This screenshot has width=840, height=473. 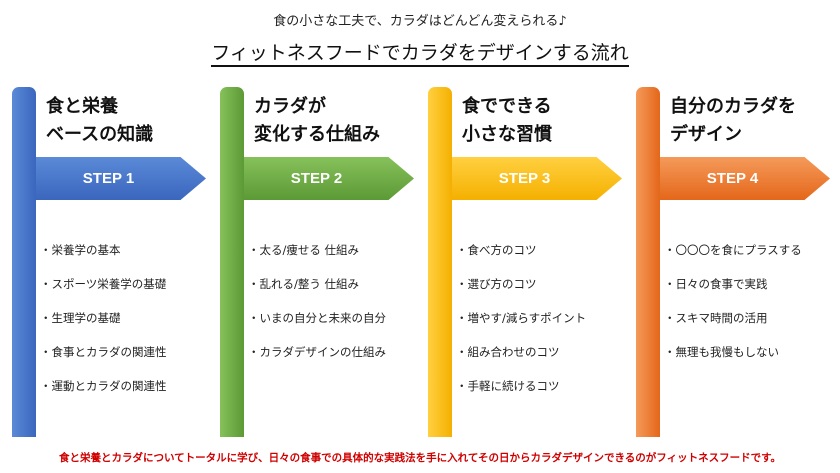 What do you see at coordinates (721, 352) in the screenshot?
I see `list-item: ・無理も我慢もしない` at bounding box center [721, 352].